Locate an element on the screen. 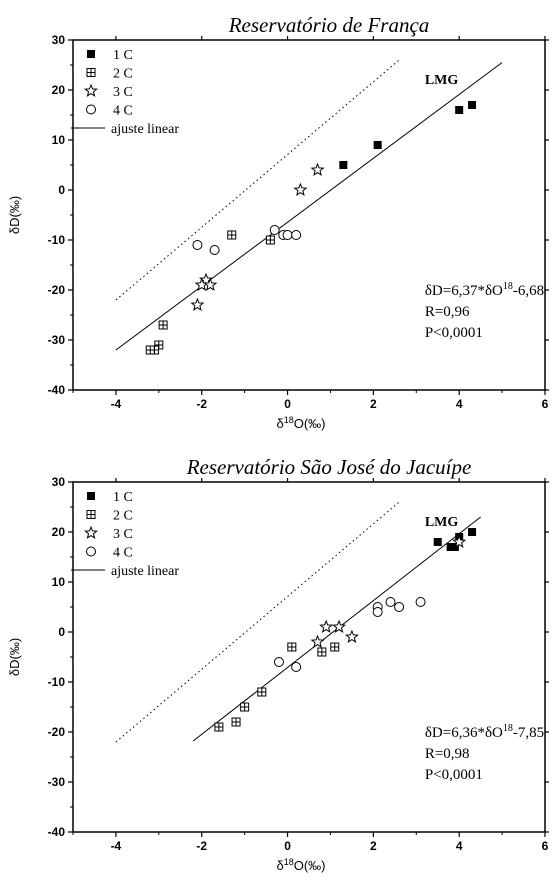  chart1-xtick-label: -4 is located at coordinates (116, 404).